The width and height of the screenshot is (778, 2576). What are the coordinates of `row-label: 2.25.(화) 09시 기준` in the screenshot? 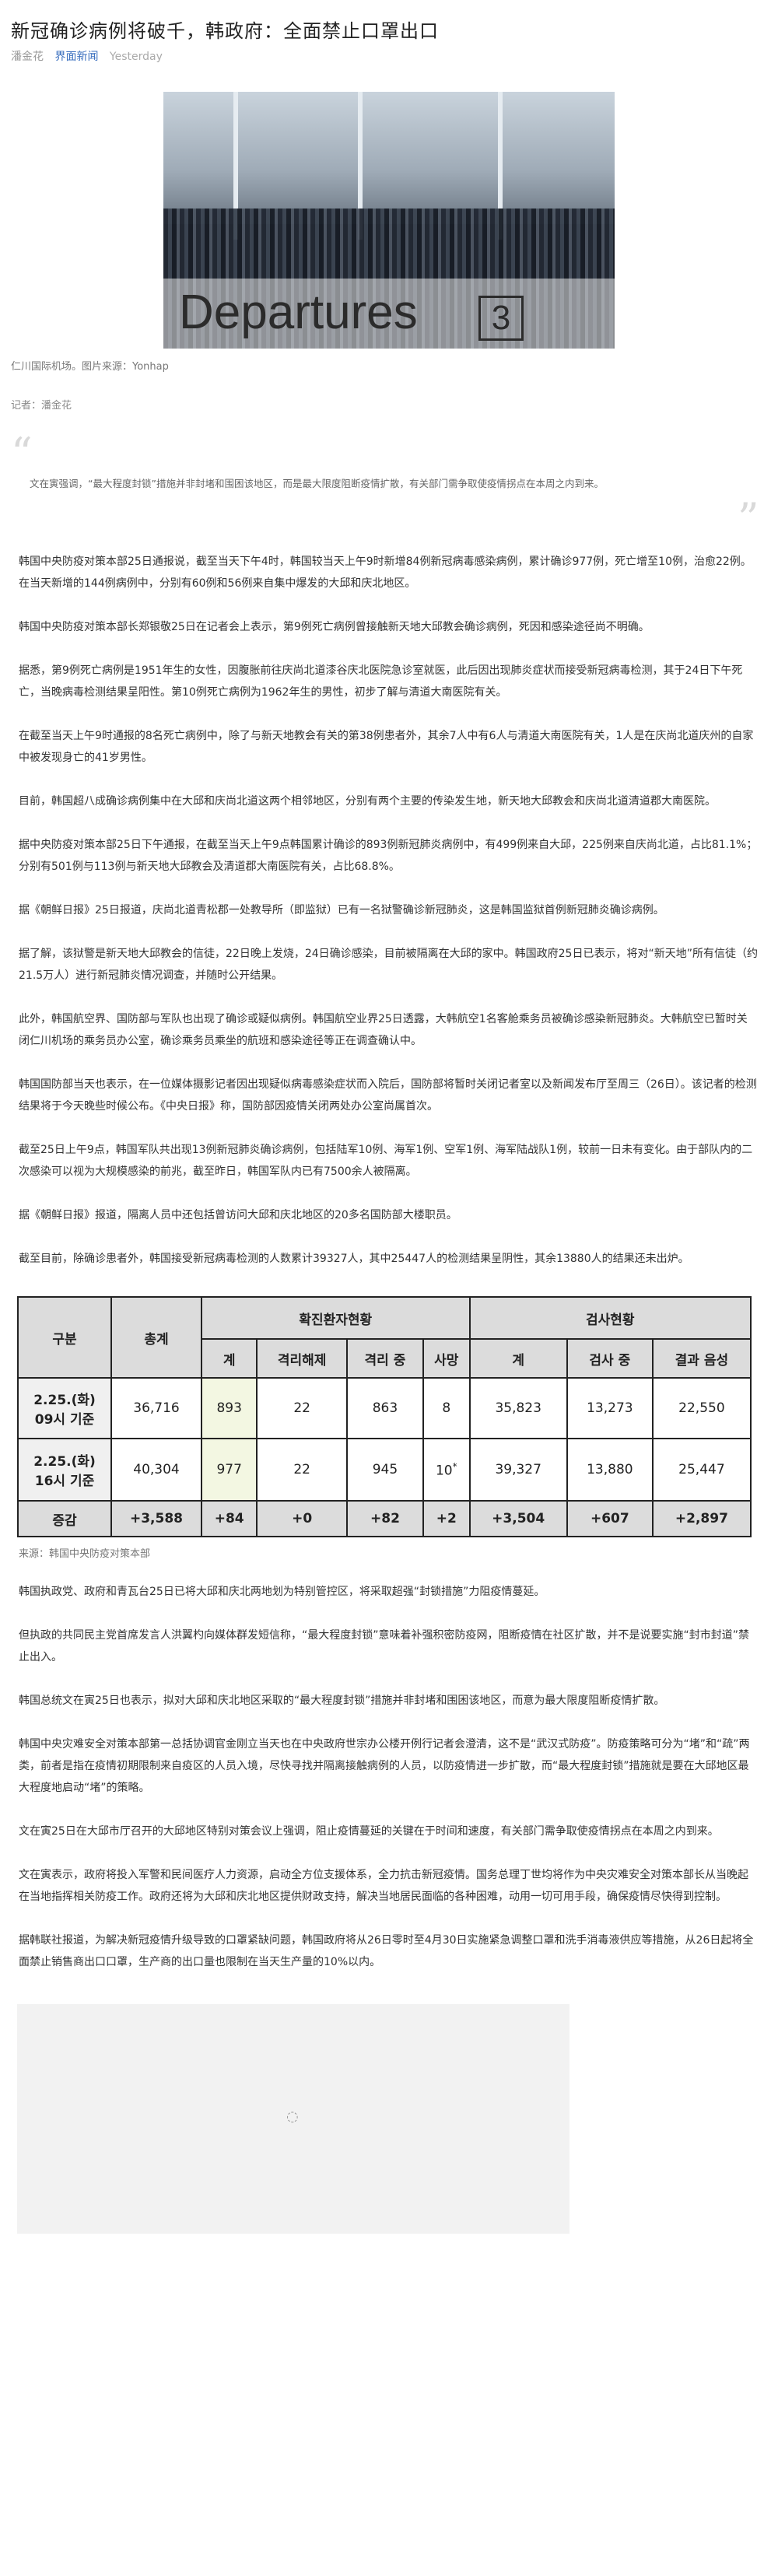 It's located at (64, 1408).